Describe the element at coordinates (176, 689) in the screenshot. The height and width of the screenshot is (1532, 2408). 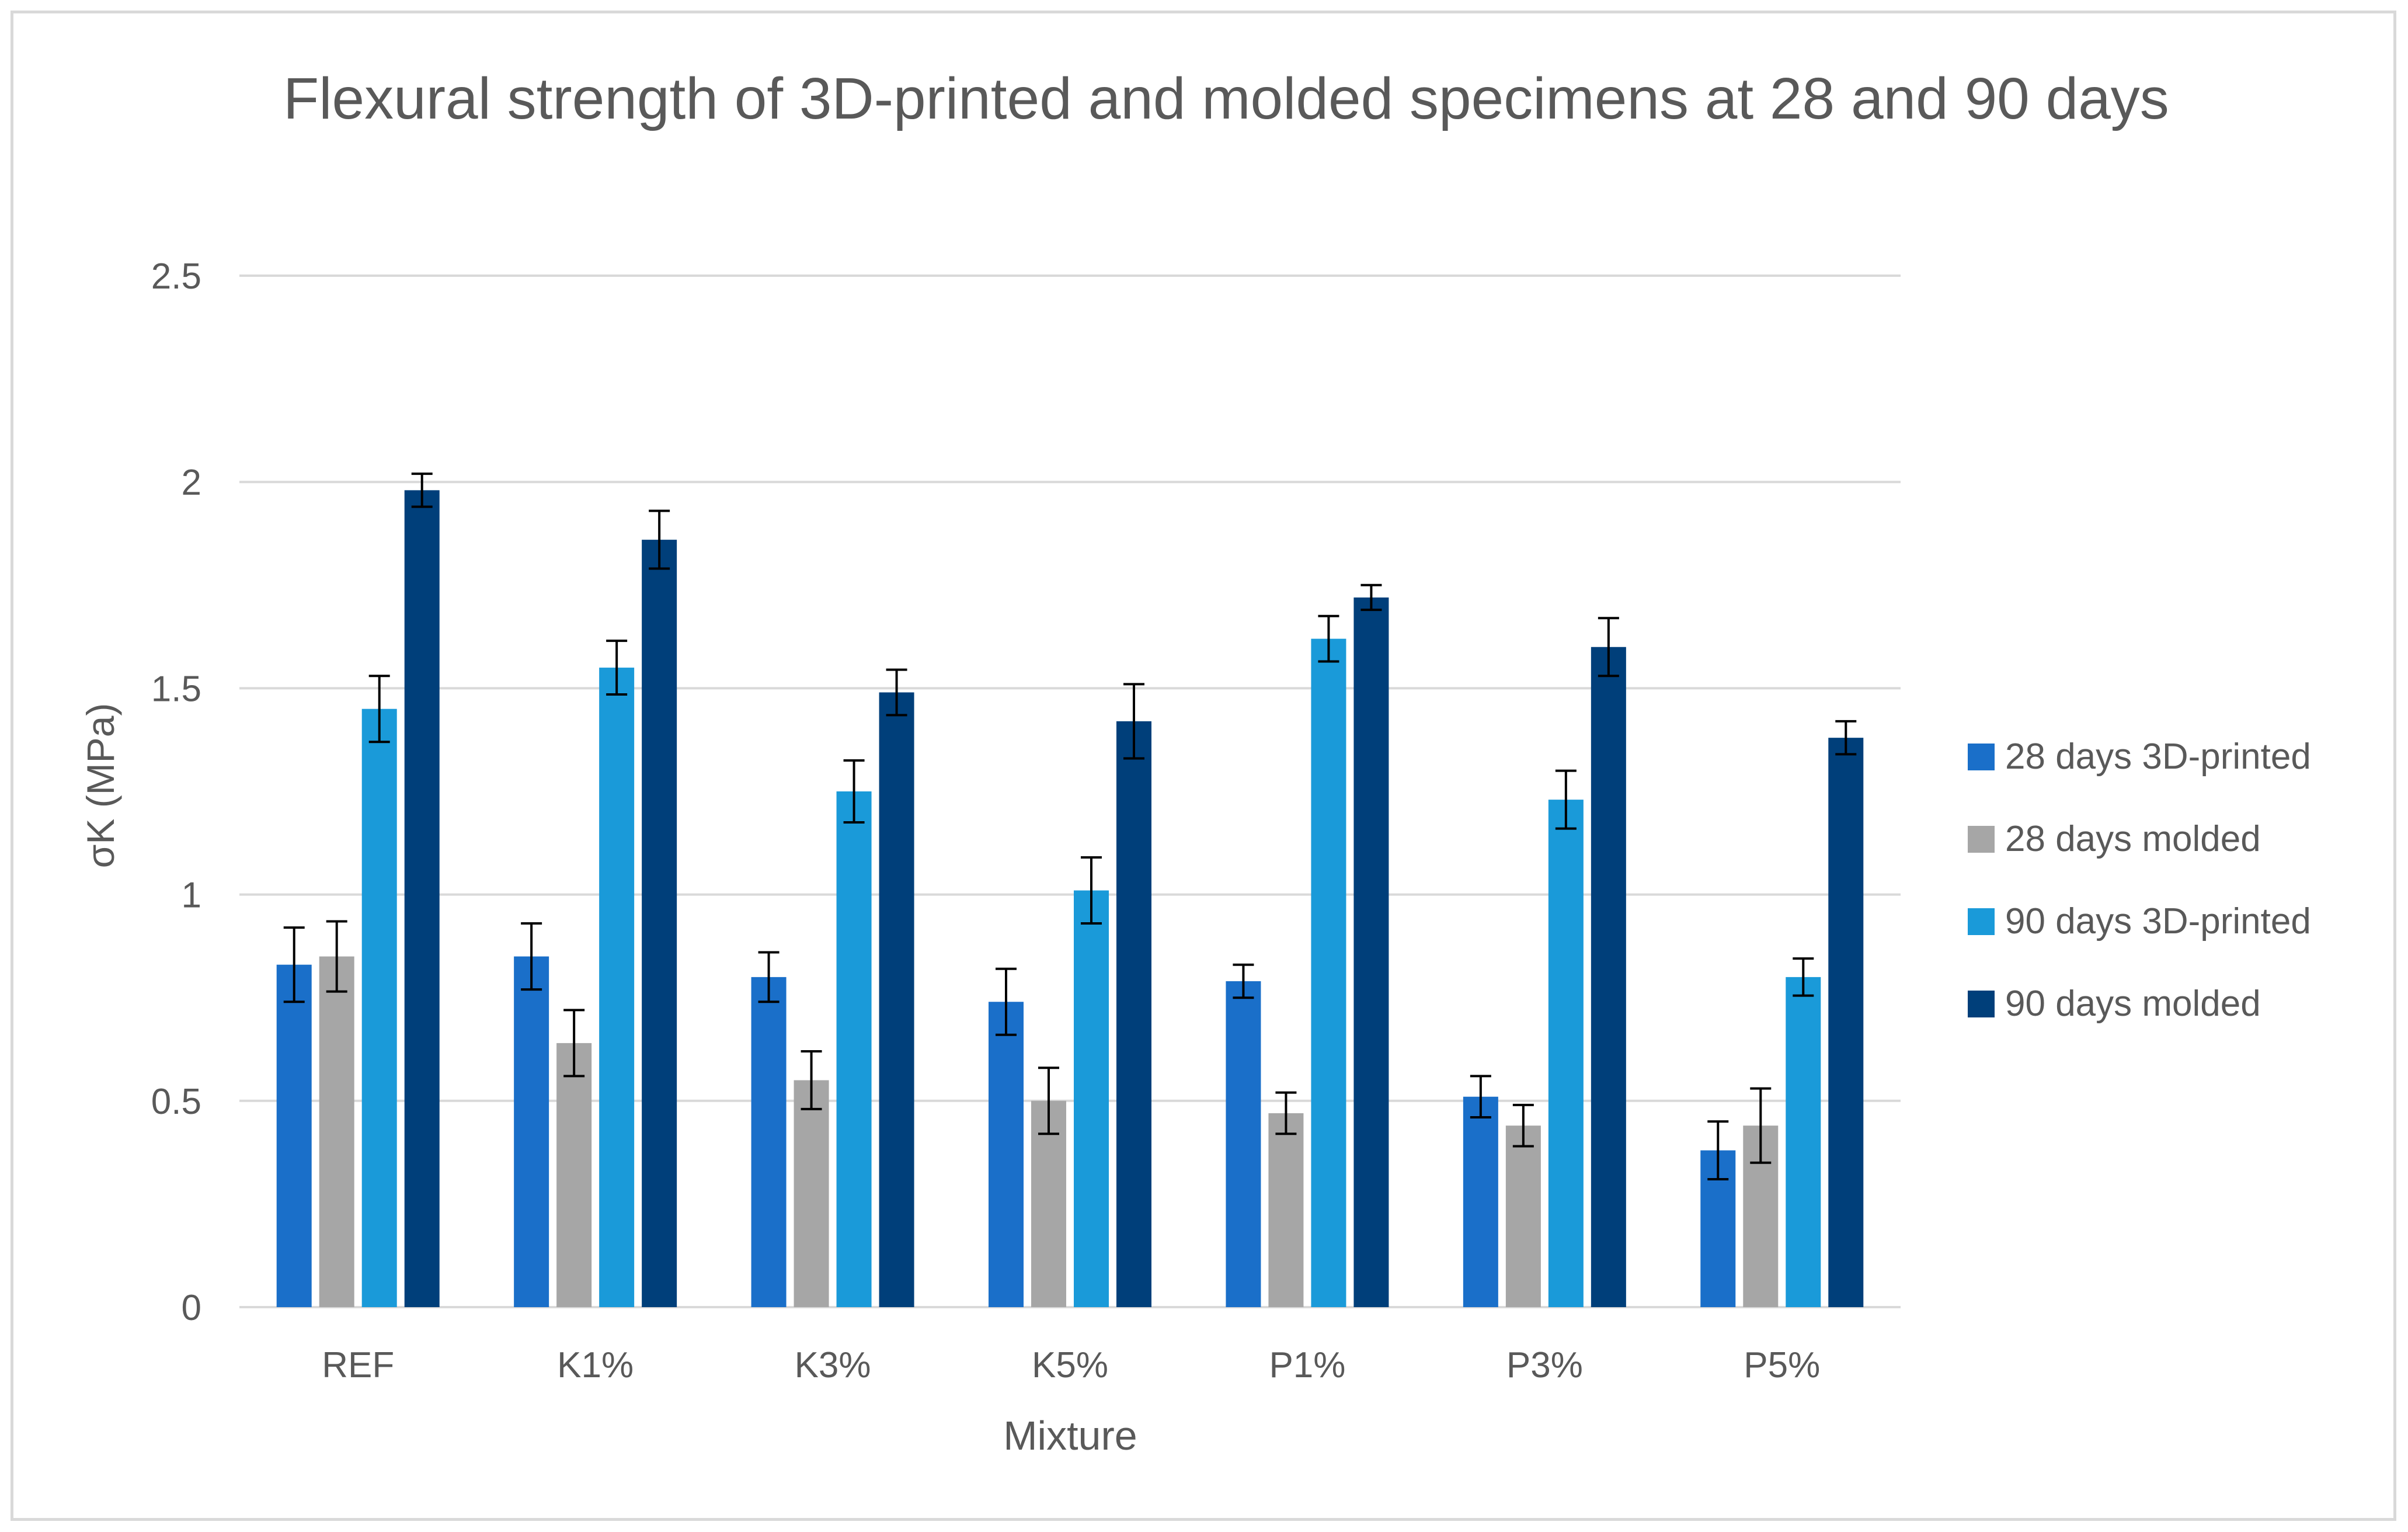
I see `y-tick-label: 1.5` at that location.